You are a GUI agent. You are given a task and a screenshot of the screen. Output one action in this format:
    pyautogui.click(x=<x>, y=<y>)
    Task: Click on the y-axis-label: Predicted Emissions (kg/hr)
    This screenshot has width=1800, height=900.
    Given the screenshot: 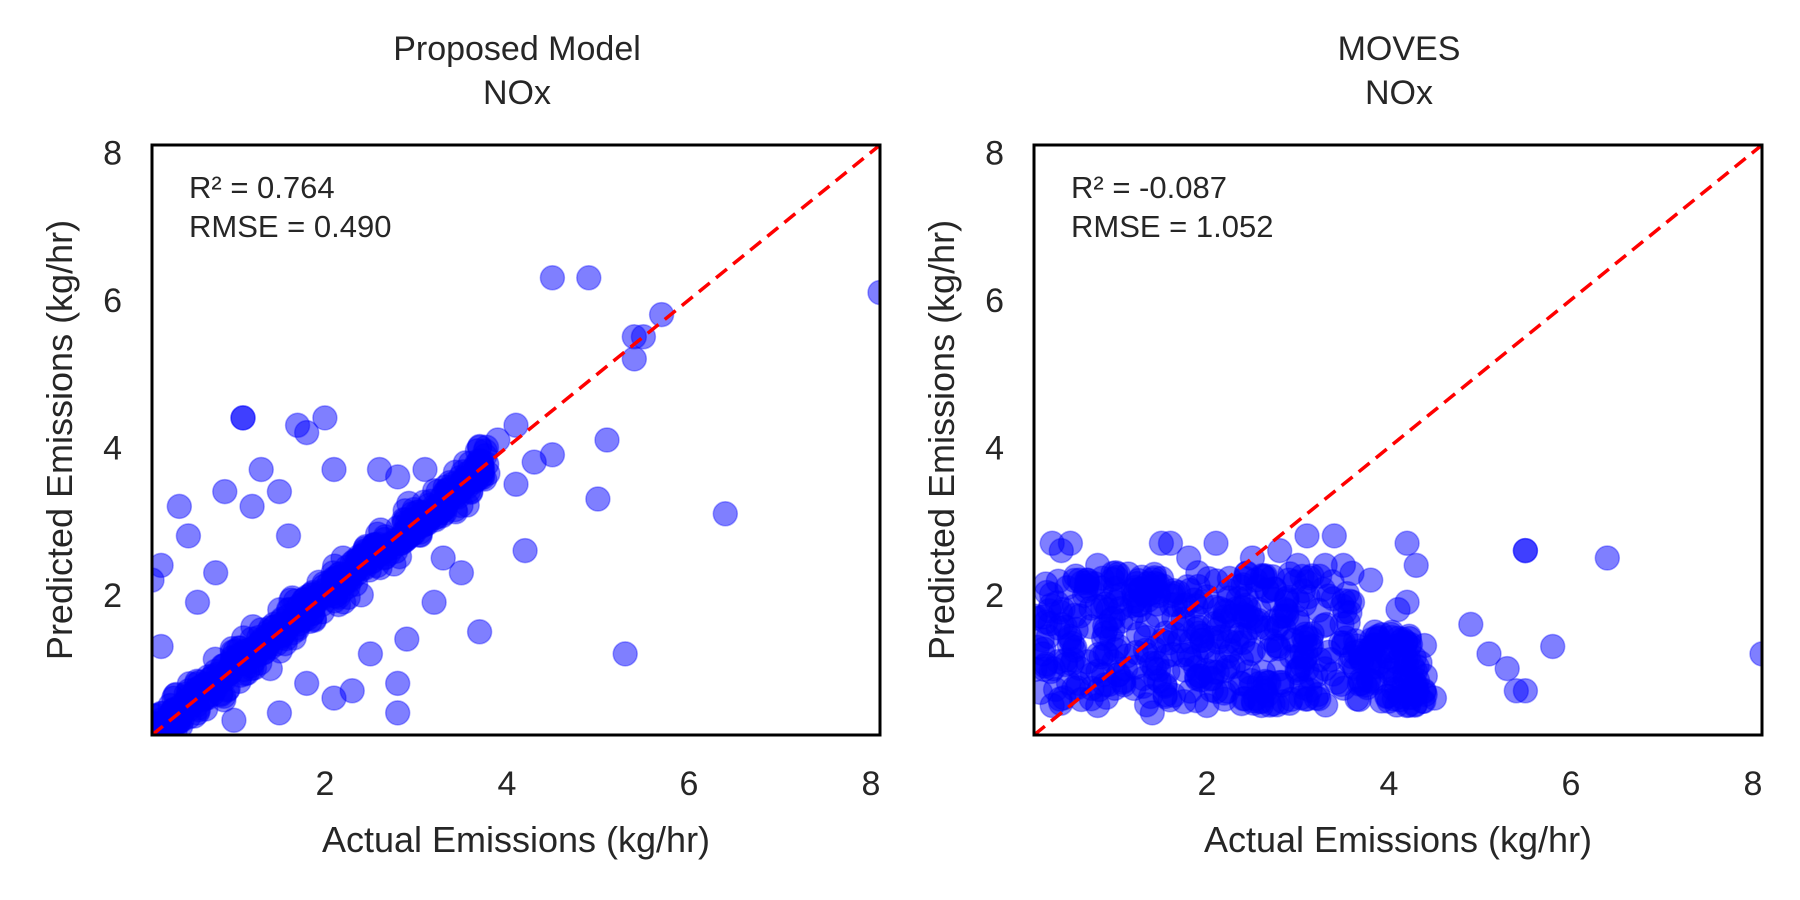 What is the action you would take?
    pyautogui.click(x=59, y=440)
    